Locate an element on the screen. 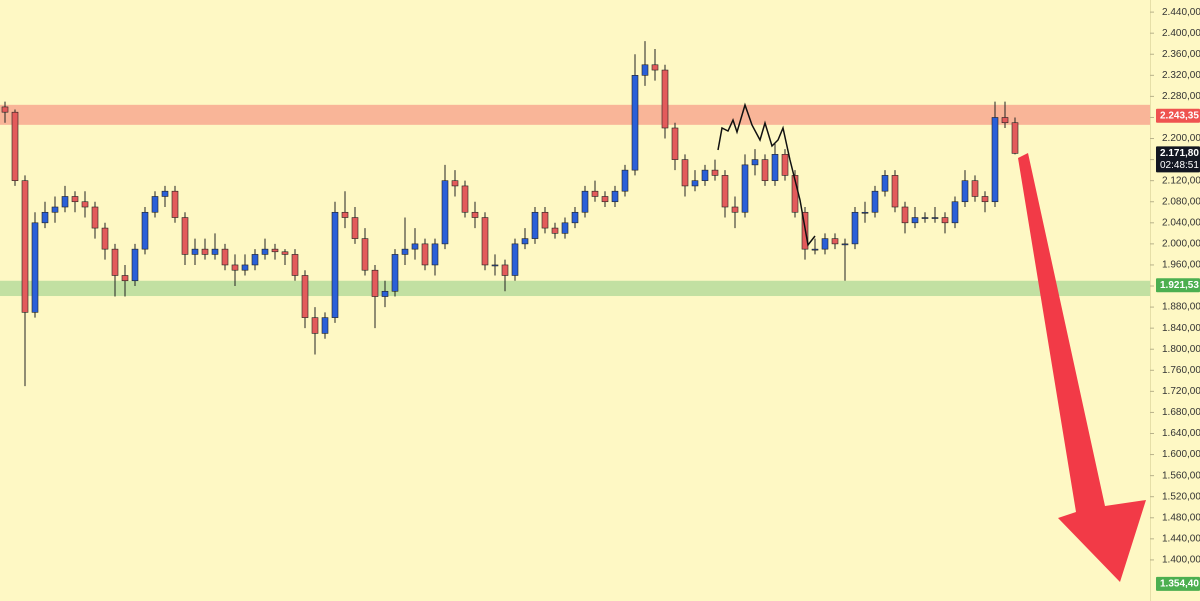  down-arrow is located at coordinates (1082, 367).